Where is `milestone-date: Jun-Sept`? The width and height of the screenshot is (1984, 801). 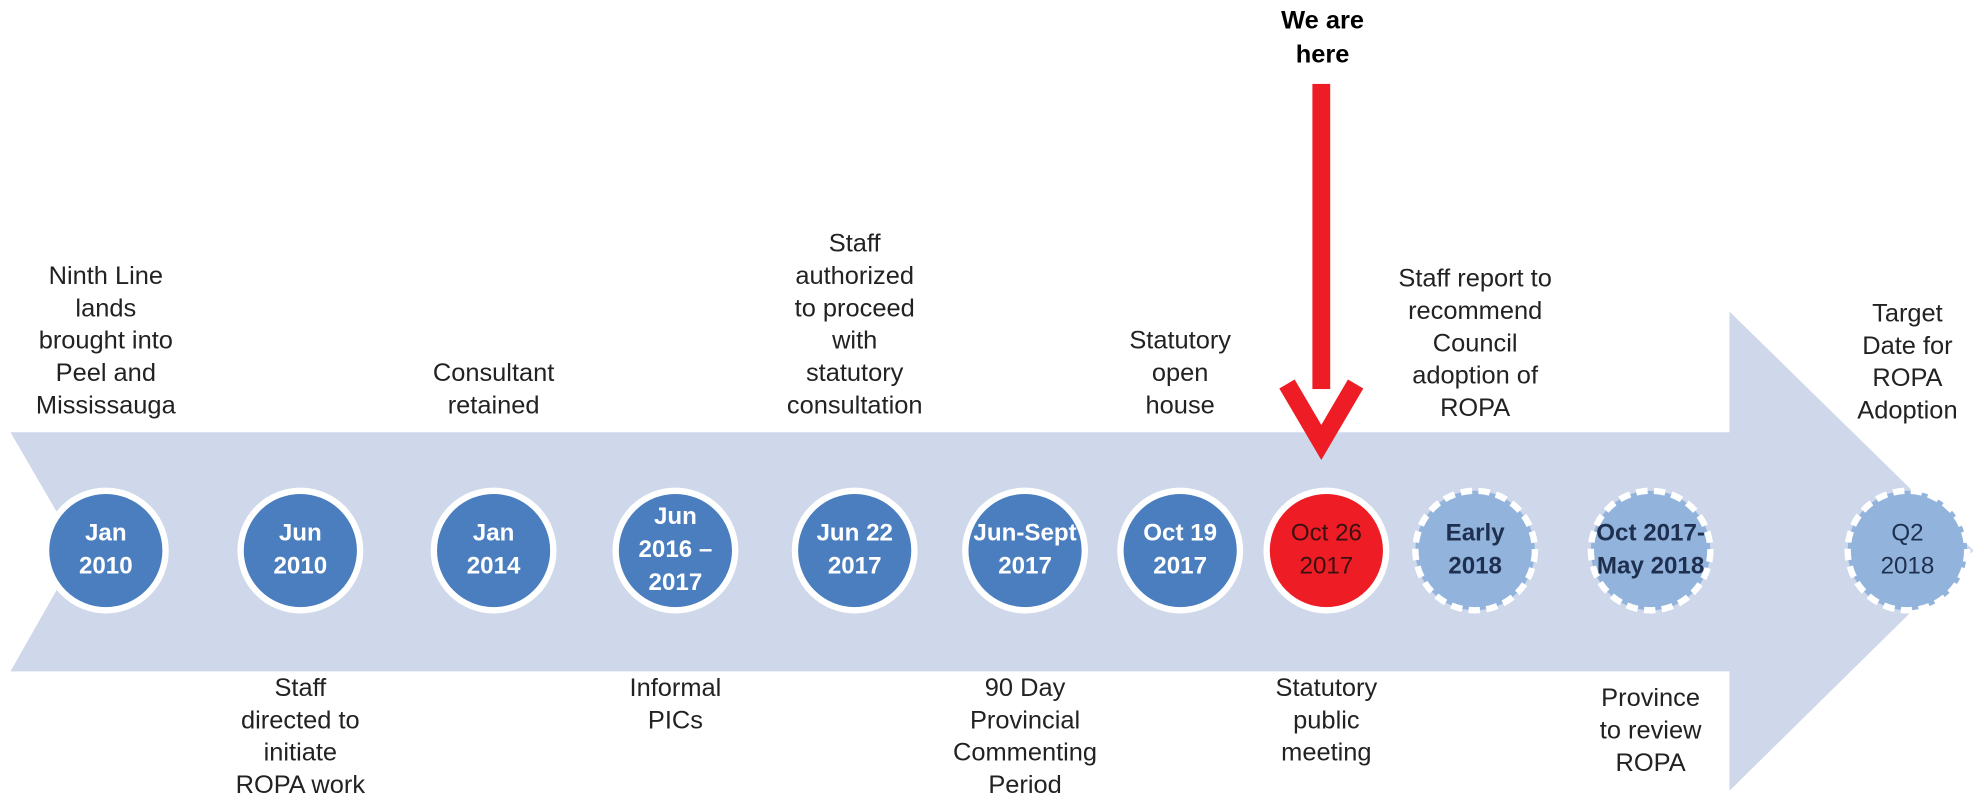 milestone-date: Jun-Sept is located at coordinates (1024, 532).